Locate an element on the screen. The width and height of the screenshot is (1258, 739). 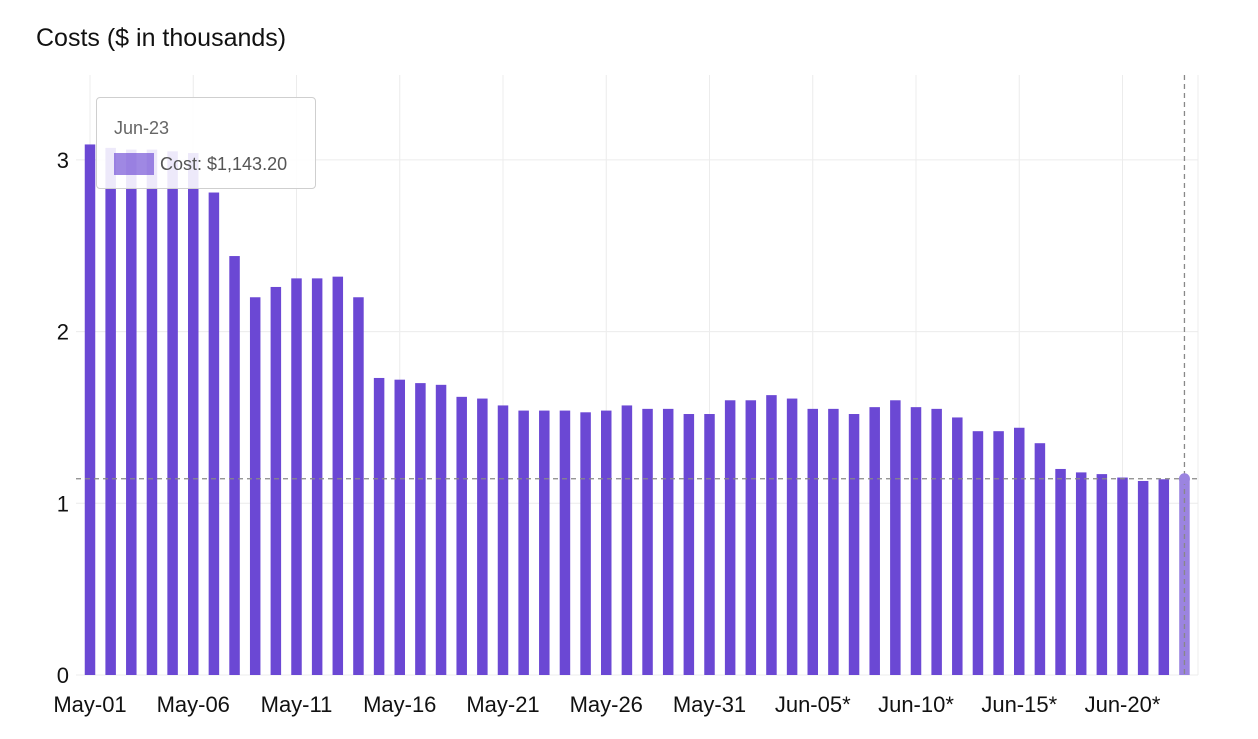
x-tick-label: Jun-05* is located at coordinates (813, 704).